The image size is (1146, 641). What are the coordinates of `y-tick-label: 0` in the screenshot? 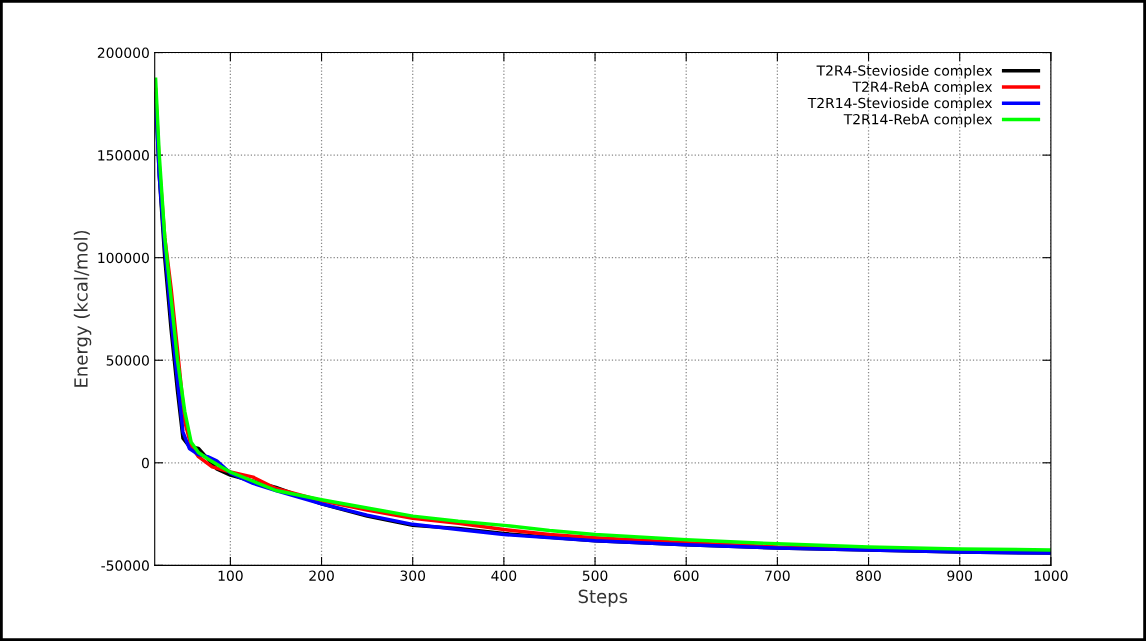 It's located at (145, 463).